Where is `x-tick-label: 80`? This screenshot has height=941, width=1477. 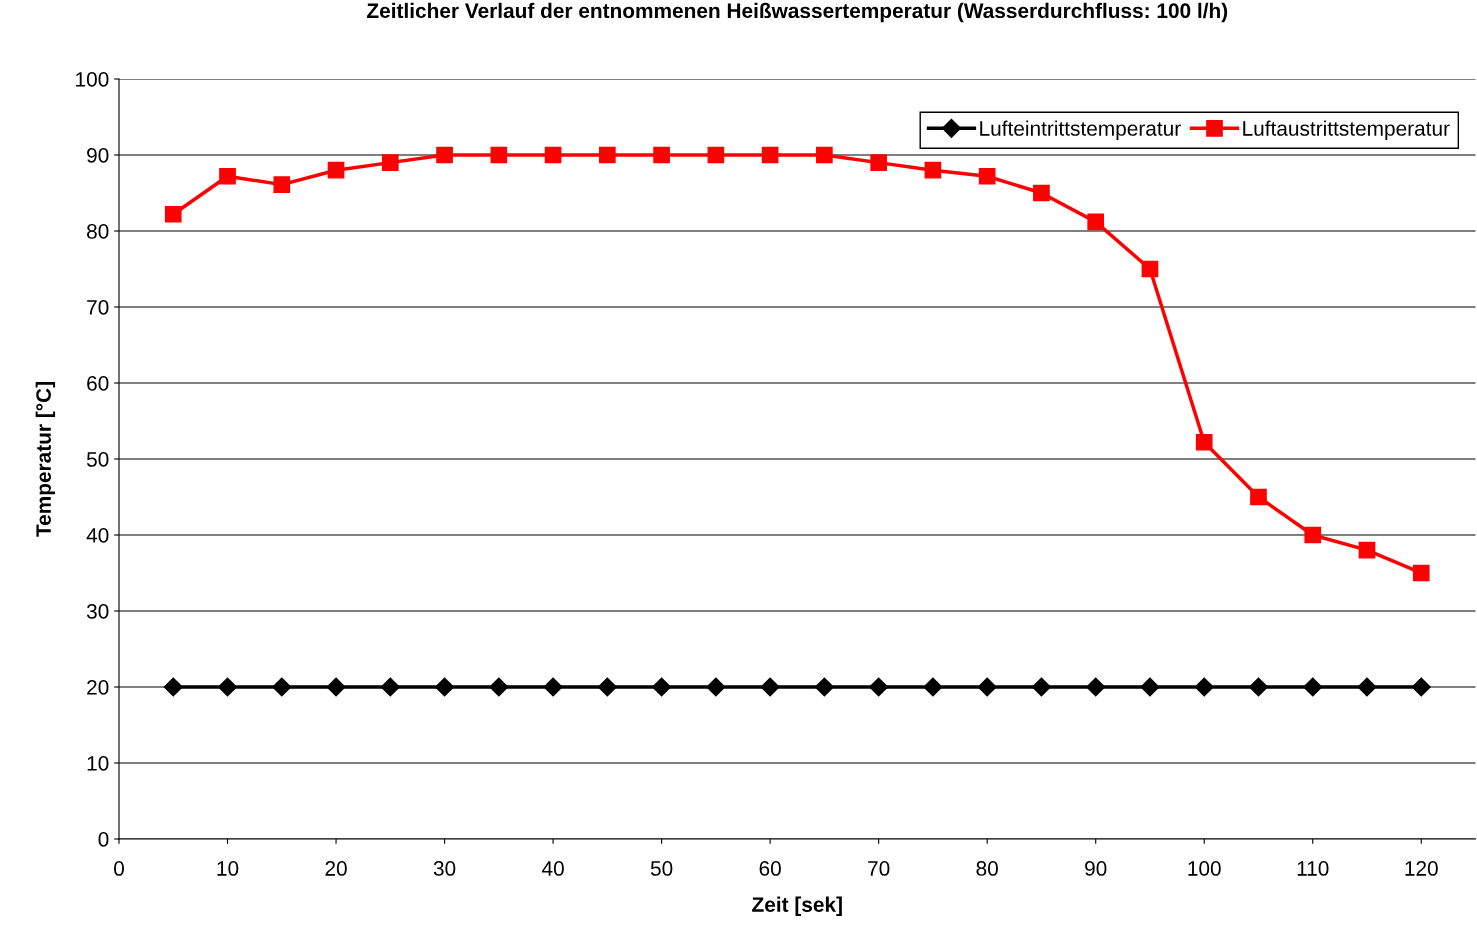 x-tick-label: 80 is located at coordinates (987, 868).